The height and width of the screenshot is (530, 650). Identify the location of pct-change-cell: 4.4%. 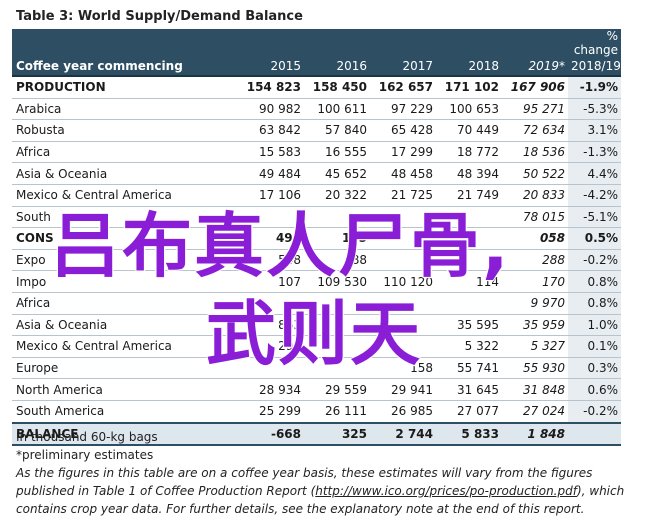
(594, 173).